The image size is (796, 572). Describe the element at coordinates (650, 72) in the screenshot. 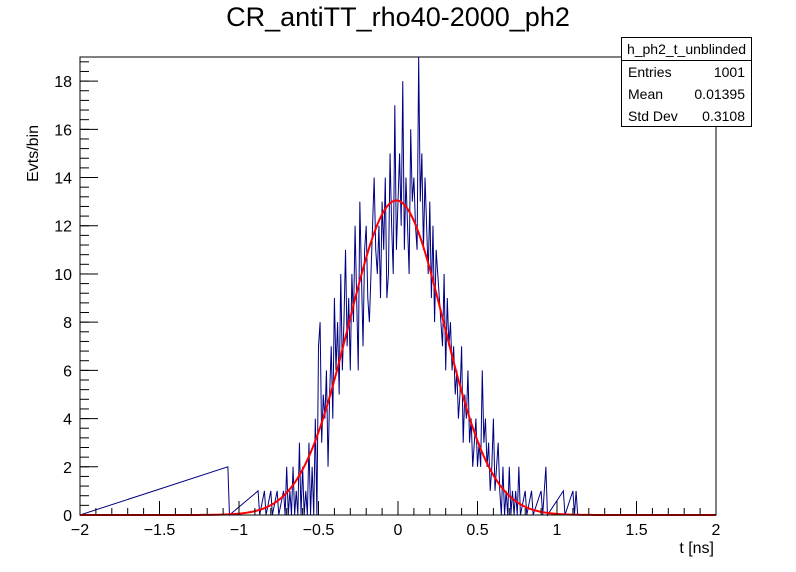

I see `stats-entries-label: Entries` at that location.